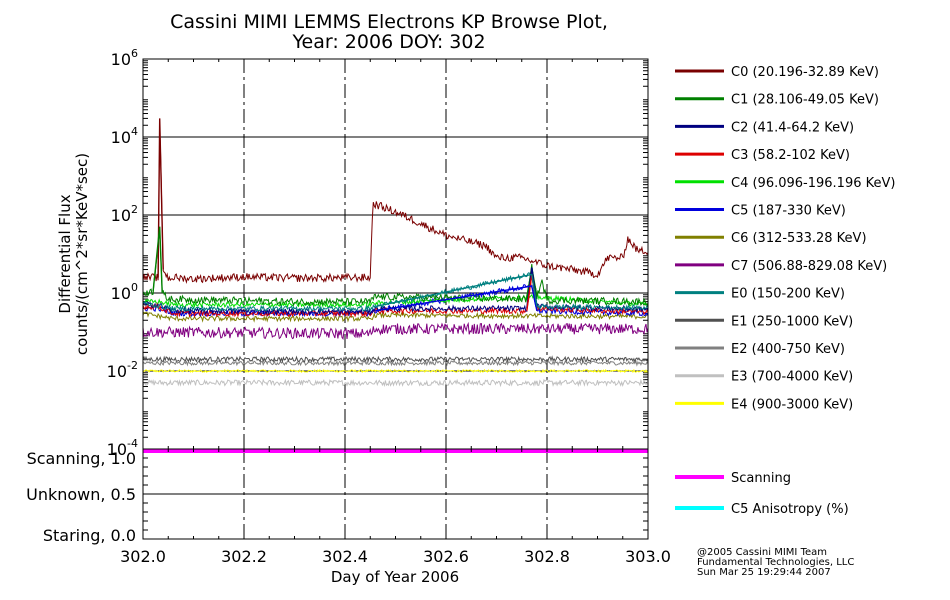 The width and height of the screenshot is (950, 600). What do you see at coordinates (775, 562) in the screenshot?
I see `credit-line2: Fundamental Technologies, LLC` at bounding box center [775, 562].